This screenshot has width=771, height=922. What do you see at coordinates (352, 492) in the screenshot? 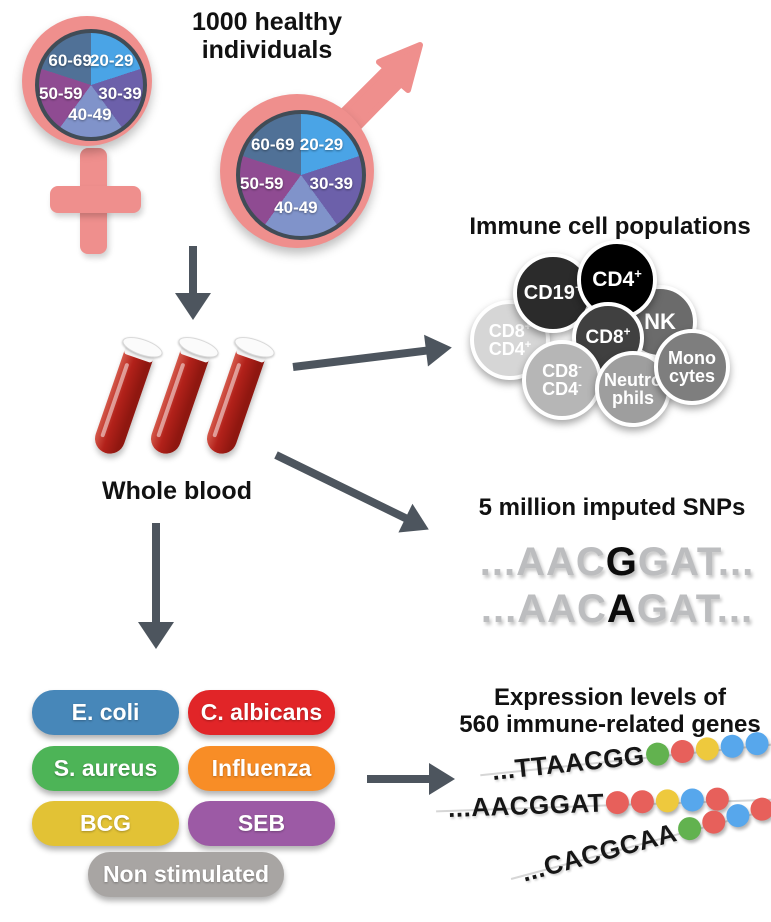
I see `arrow-to-snps` at bounding box center [352, 492].